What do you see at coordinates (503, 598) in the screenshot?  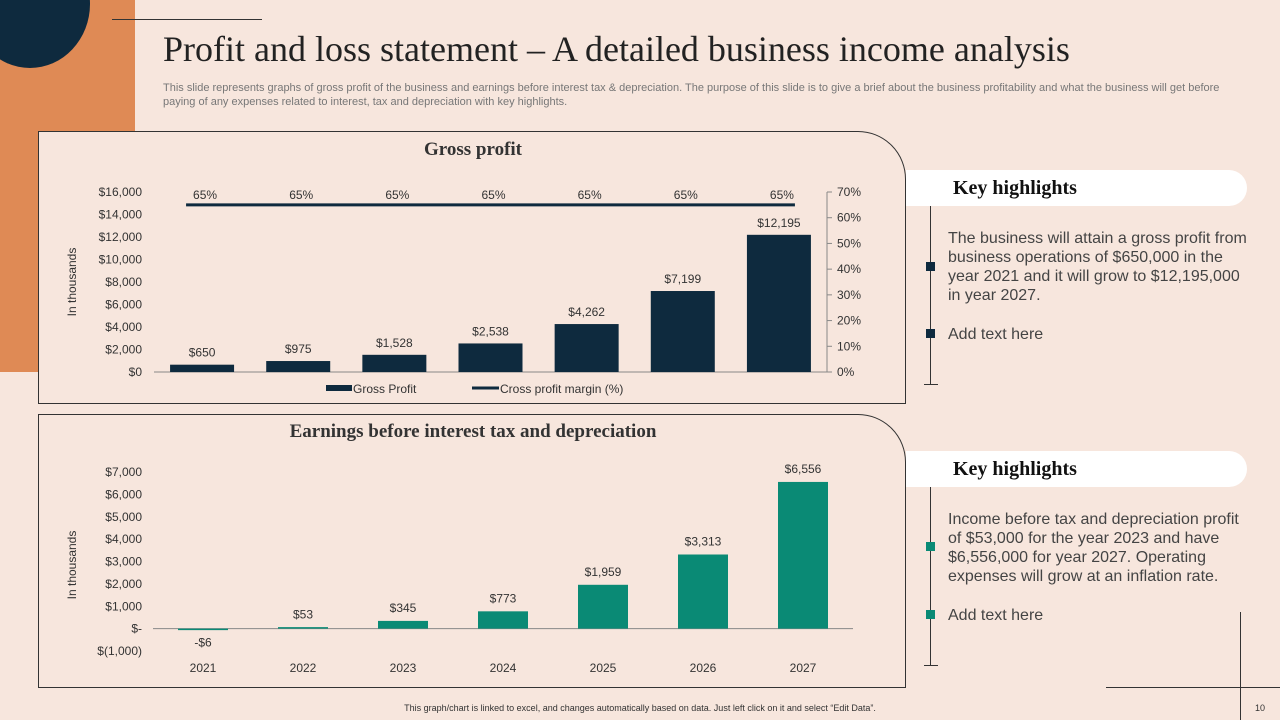 I see `bar-data-label: $773` at bounding box center [503, 598].